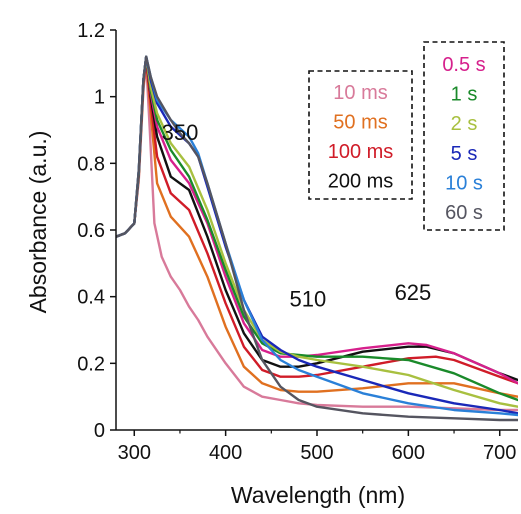 The height and width of the screenshot is (514, 521). Describe the element at coordinates (360, 123) in the screenshot. I see `legend-entry-50-ms: 50 ms` at that location.